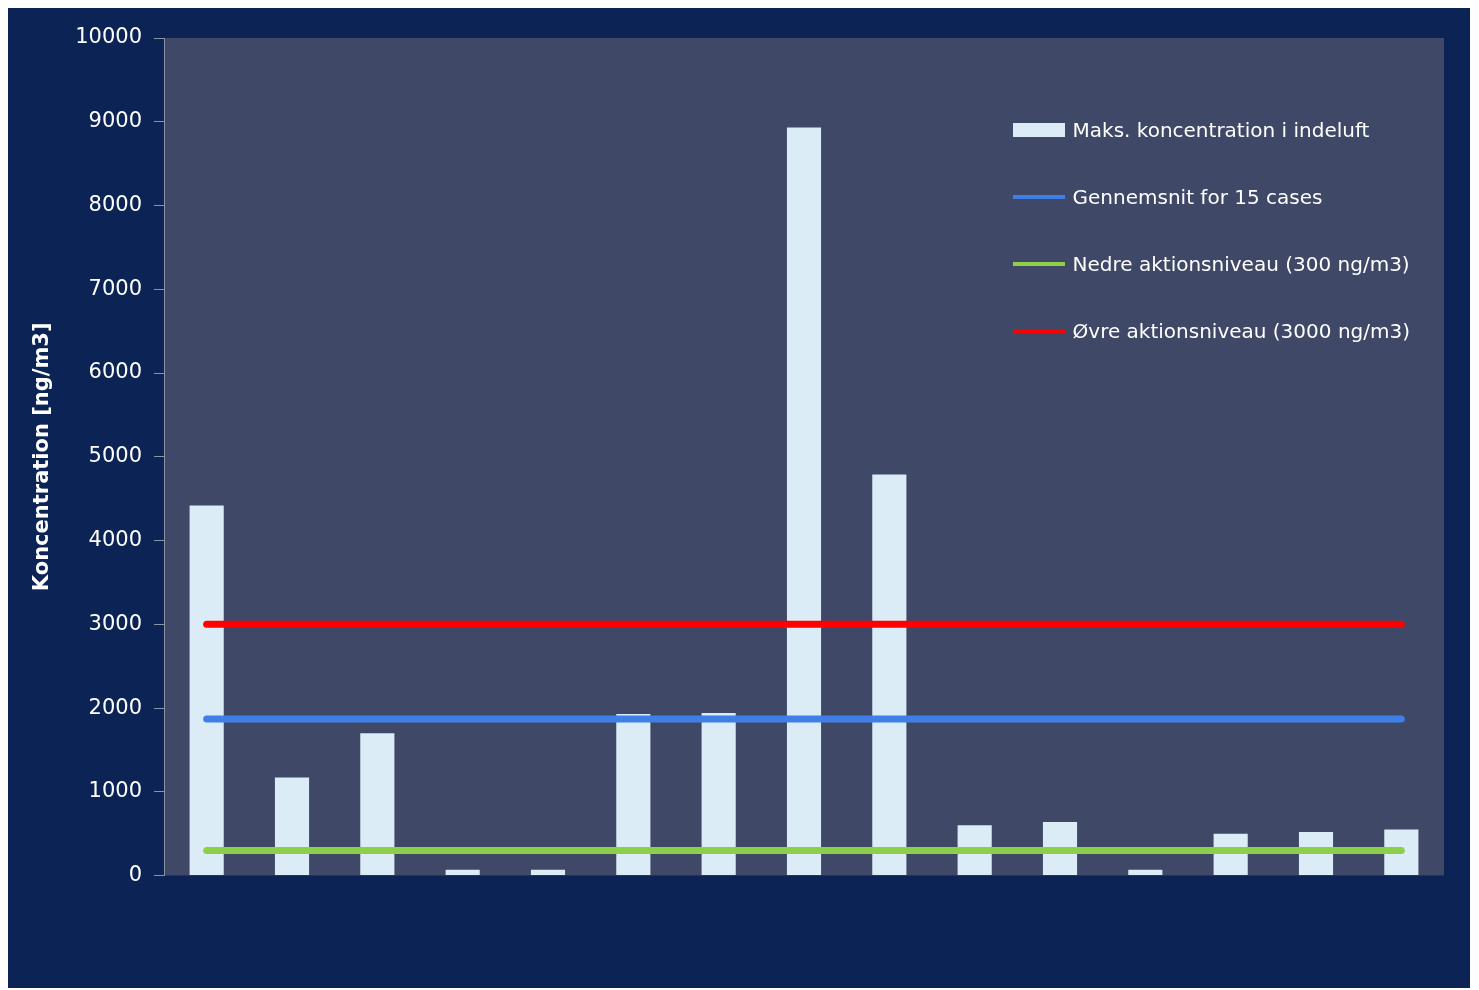  I want to click on y-tick-label: 10000, so click(108, 36).